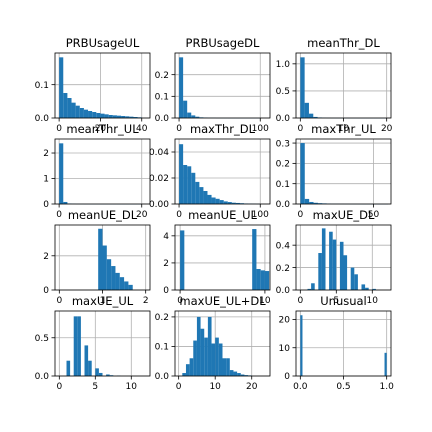  Describe the element at coordinates (252, 387) in the screenshot. I see `x-tick-label: 20` at that location.